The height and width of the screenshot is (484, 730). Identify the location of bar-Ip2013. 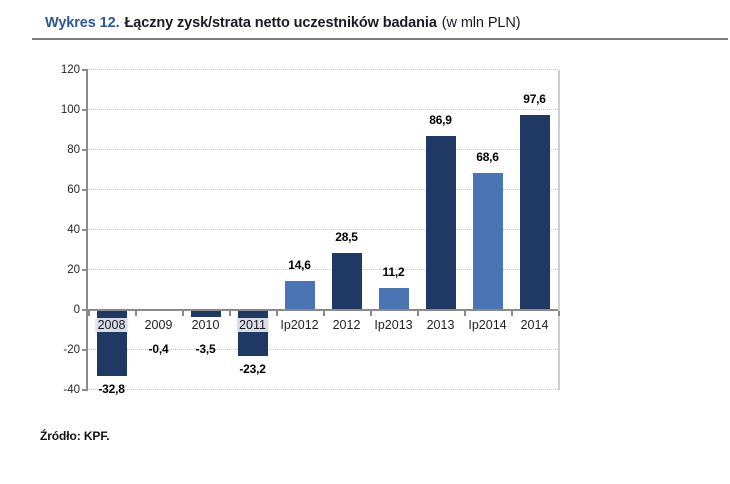
(393, 298).